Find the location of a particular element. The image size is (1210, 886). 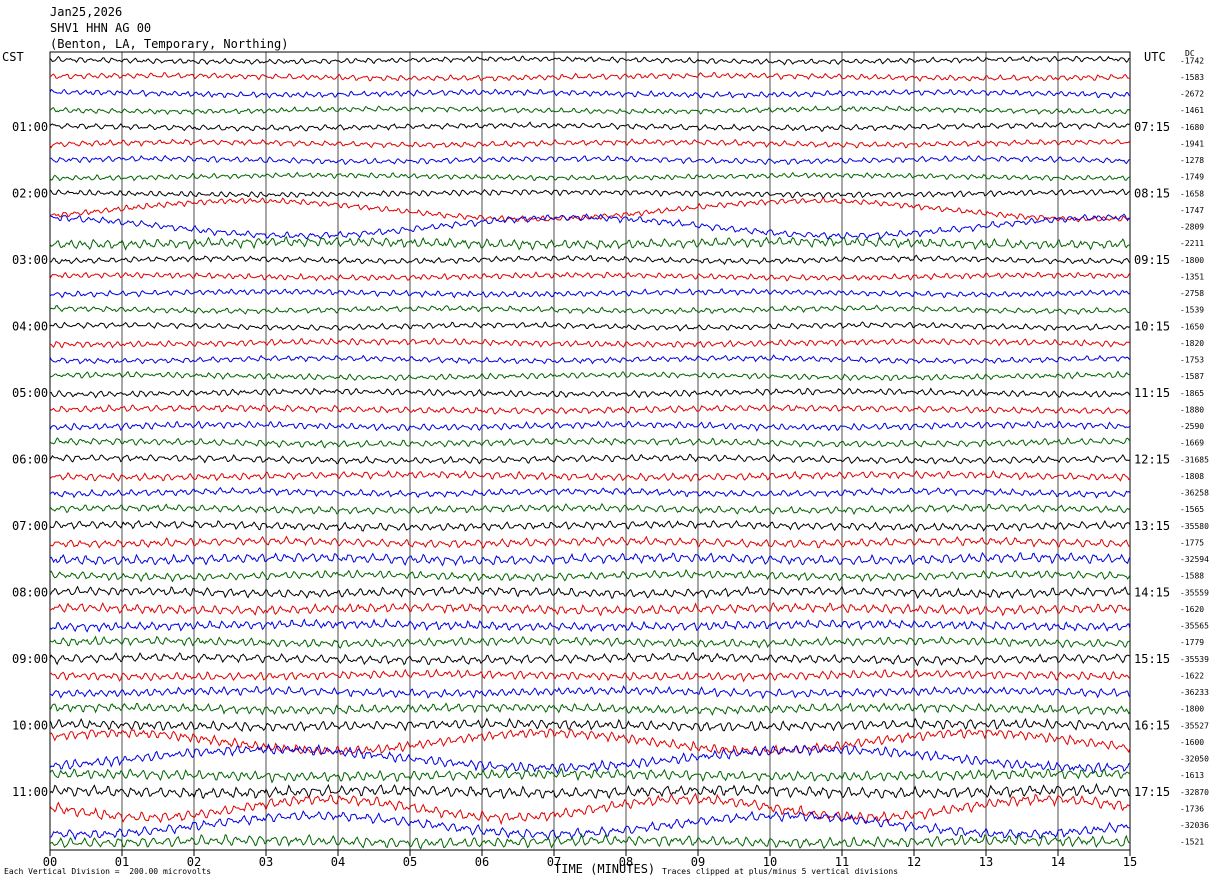

cst-hour-label: 07:00 is located at coordinates (30, 526).